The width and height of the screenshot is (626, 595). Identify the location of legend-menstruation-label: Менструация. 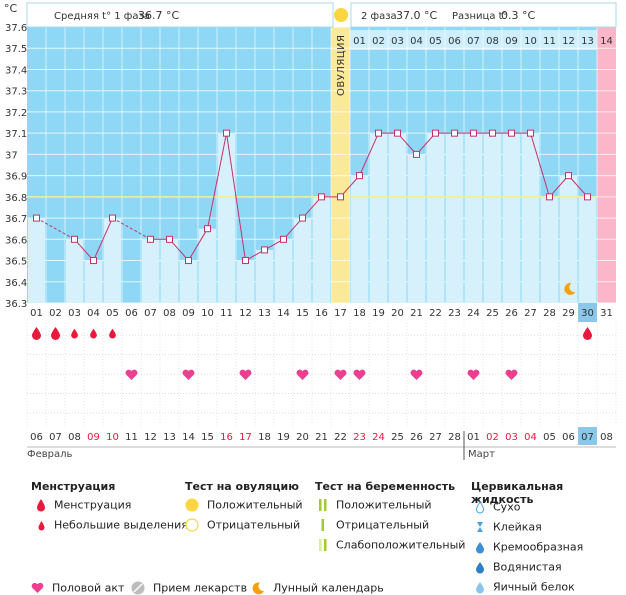
(93, 505).